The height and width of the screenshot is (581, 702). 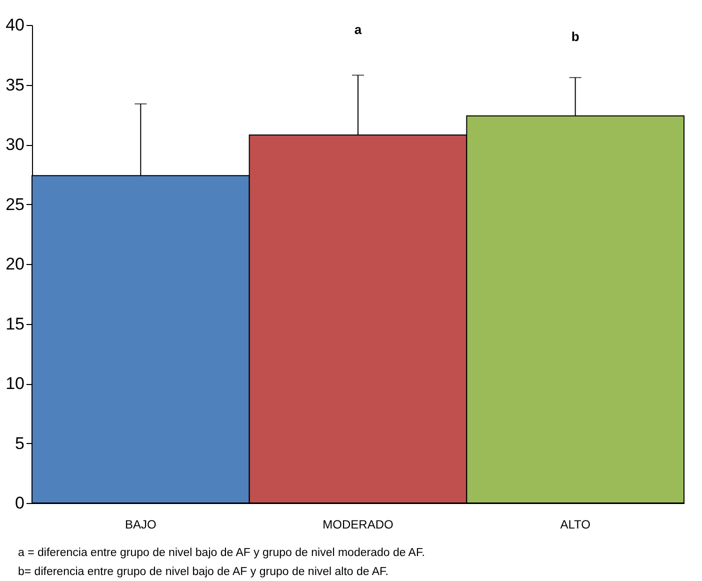 I want to click on y-tick-label: 20, so click(x=15, y=264).